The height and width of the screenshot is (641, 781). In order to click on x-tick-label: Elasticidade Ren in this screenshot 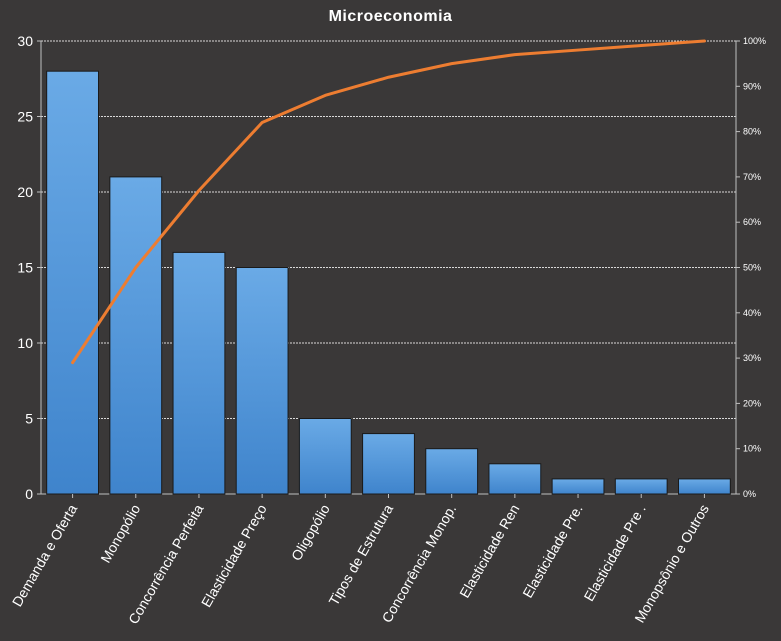, I will do `click(489, 551)`.